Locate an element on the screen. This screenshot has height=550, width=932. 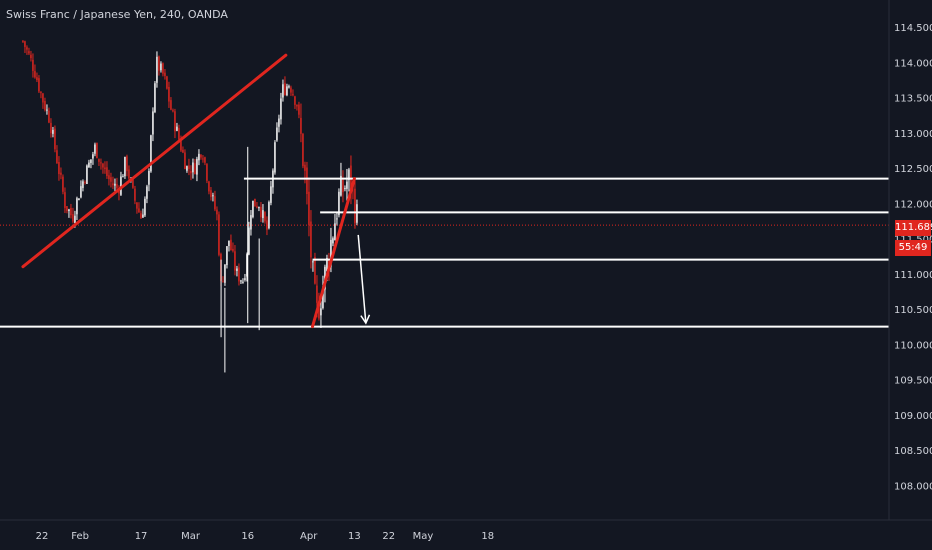
price-tick-label: 111.000 is located at coordinates (913, 275).